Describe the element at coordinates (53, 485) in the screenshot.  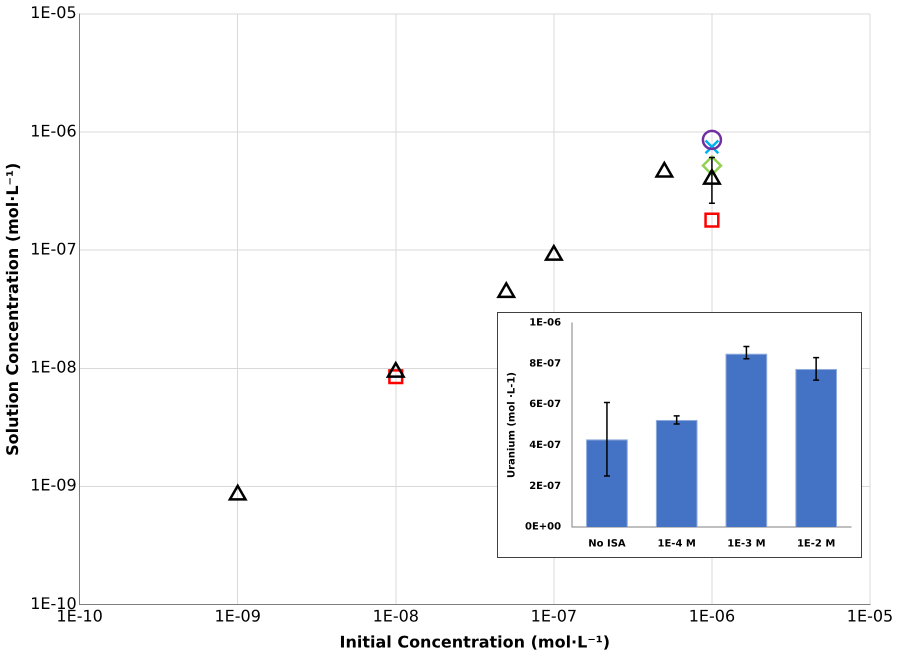
I see `y-tick-label: 1E-09` at that location.